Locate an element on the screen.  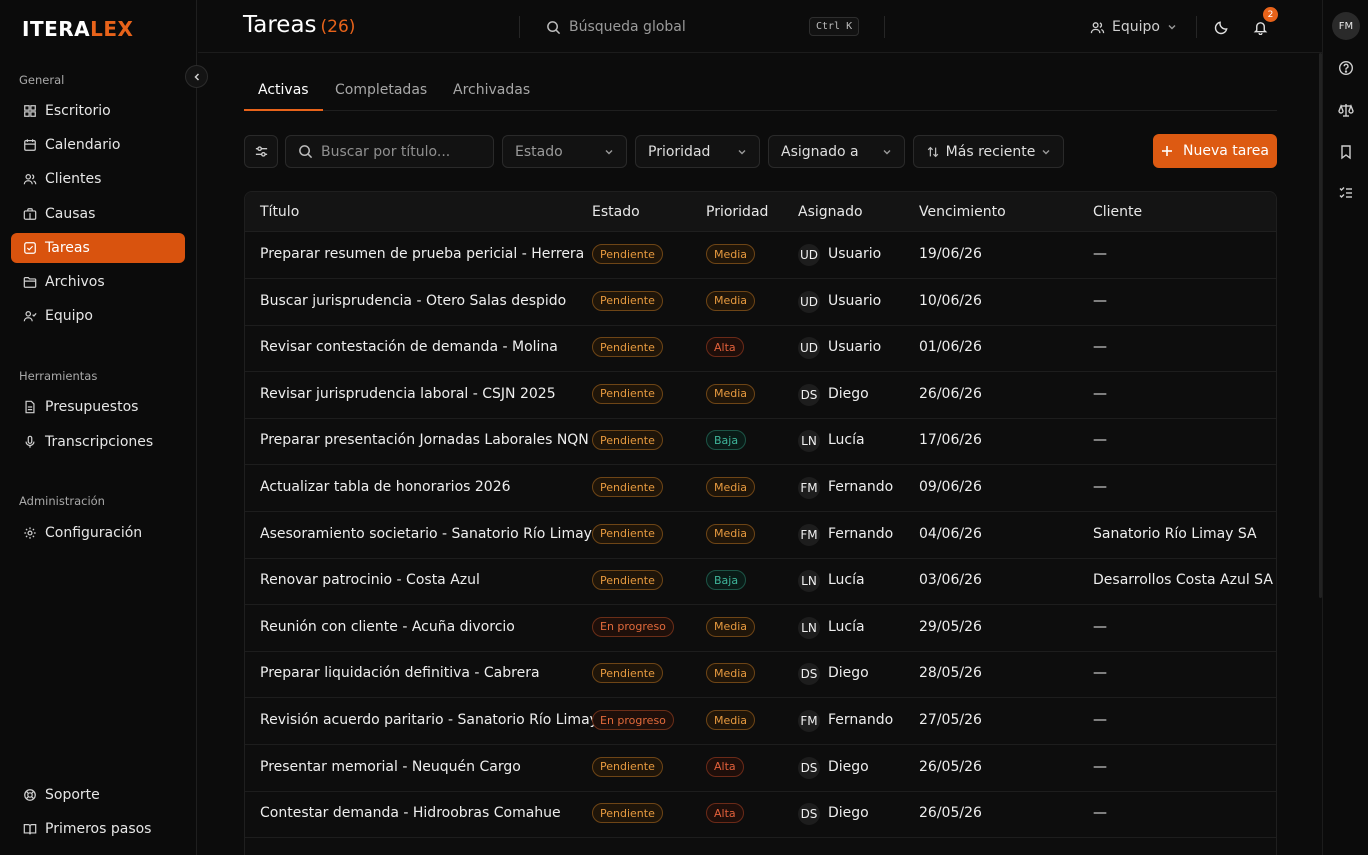
help-icon is located at coordinates (1346, 68).